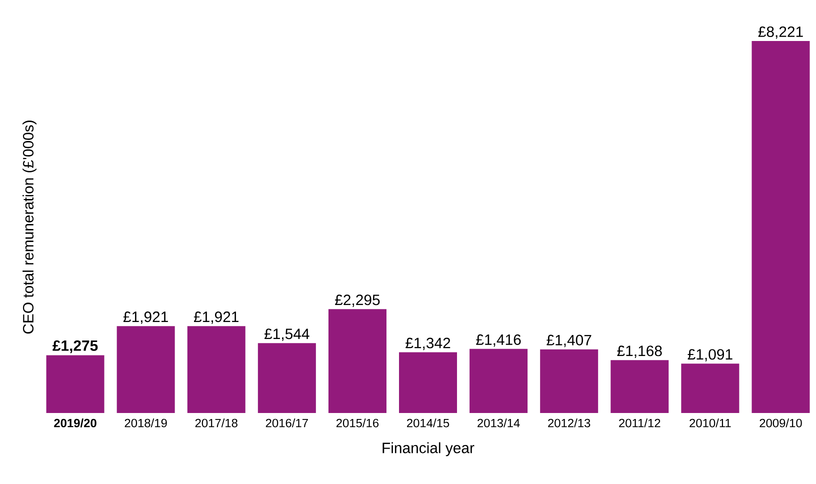 Image resolution: width=816 pixels, height=484 pixels. What do you see at coordinates (75, 423) in the screenshot?
I see `x-tick-label: 2019/20` at bounding box center [75, 423].